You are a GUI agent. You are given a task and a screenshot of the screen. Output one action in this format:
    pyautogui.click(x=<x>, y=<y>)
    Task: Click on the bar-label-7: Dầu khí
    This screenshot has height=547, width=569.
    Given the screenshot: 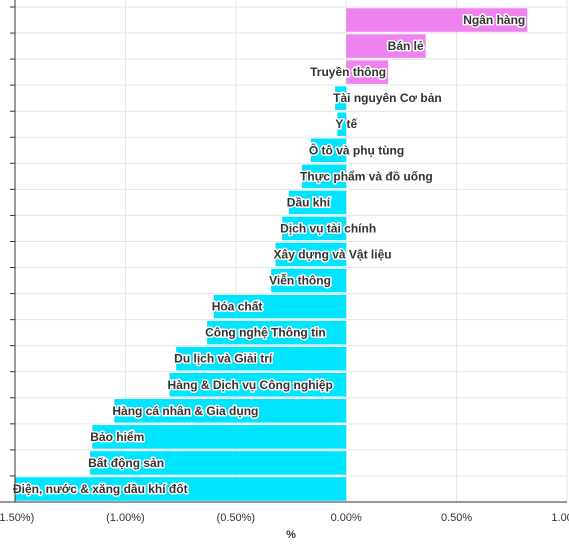 What is the action you would take?
    pyautogui.click(x=309, y=202)
    